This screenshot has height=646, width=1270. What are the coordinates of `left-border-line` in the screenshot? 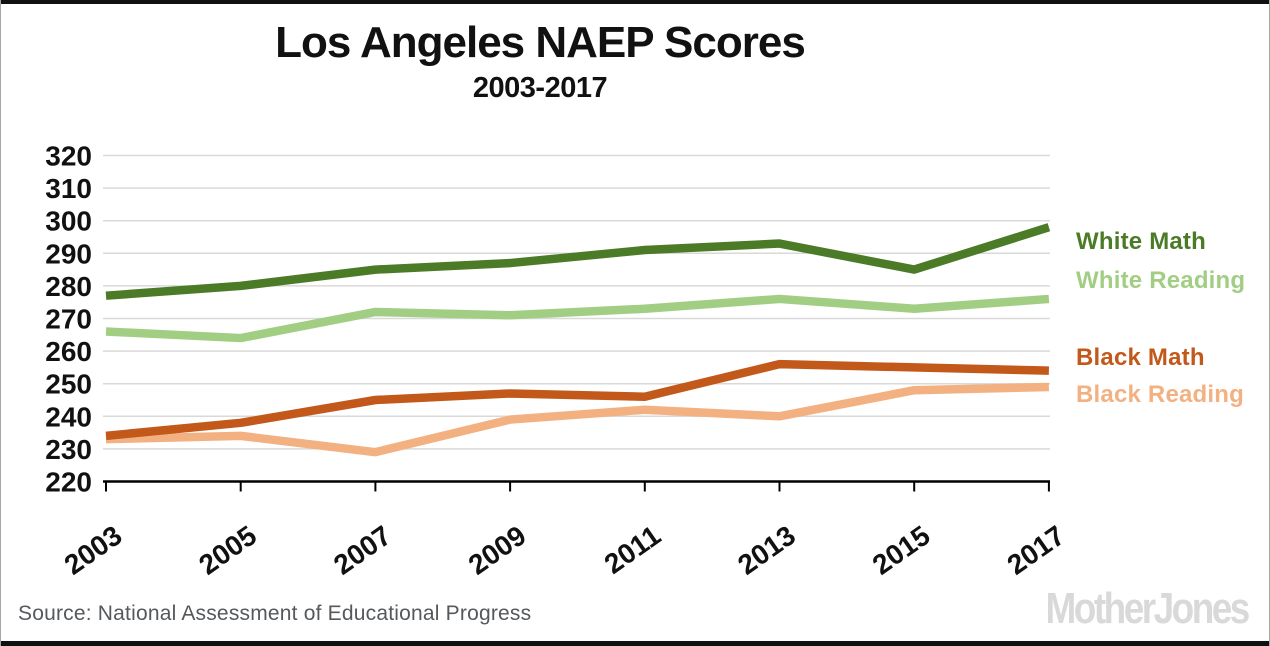 It's located at (0, 323).